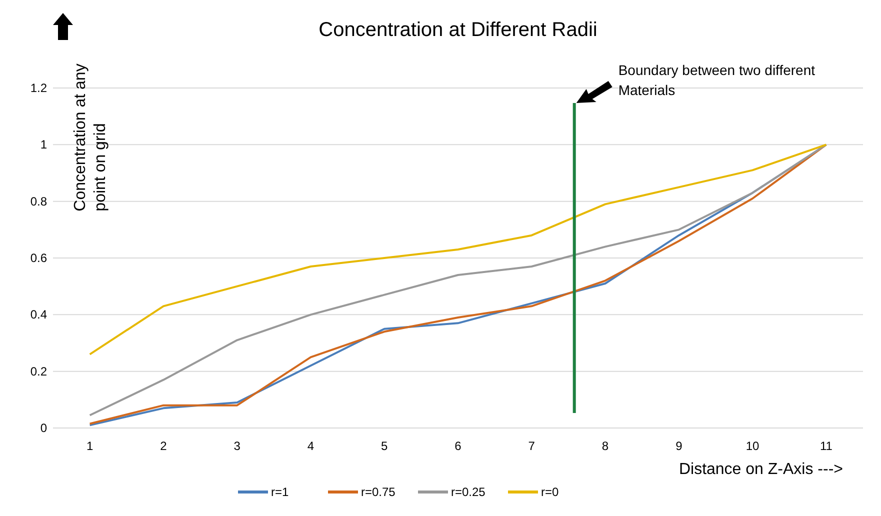 The image size is (881, 516). I want to click on y-axis-title: Concentration at any point on grid, so click(90, 138).